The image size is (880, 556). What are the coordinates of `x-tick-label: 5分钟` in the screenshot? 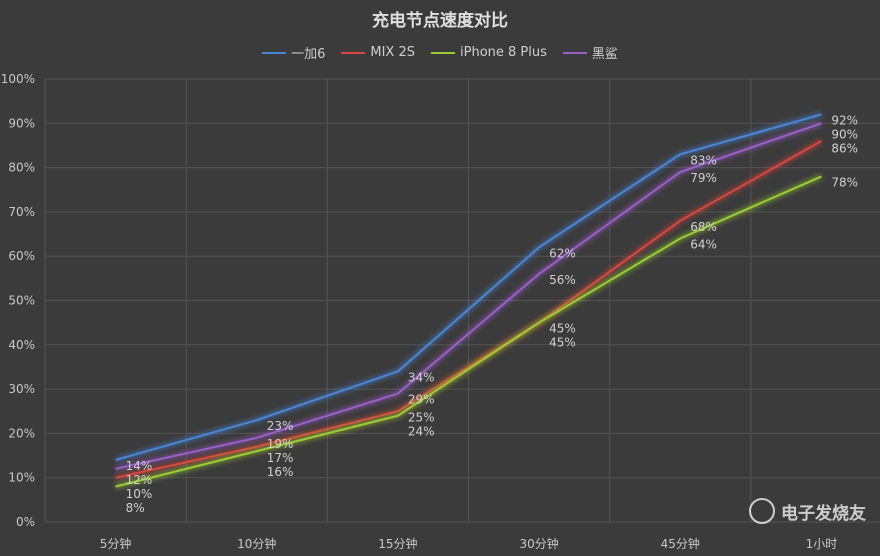 It's located at (116, 543).